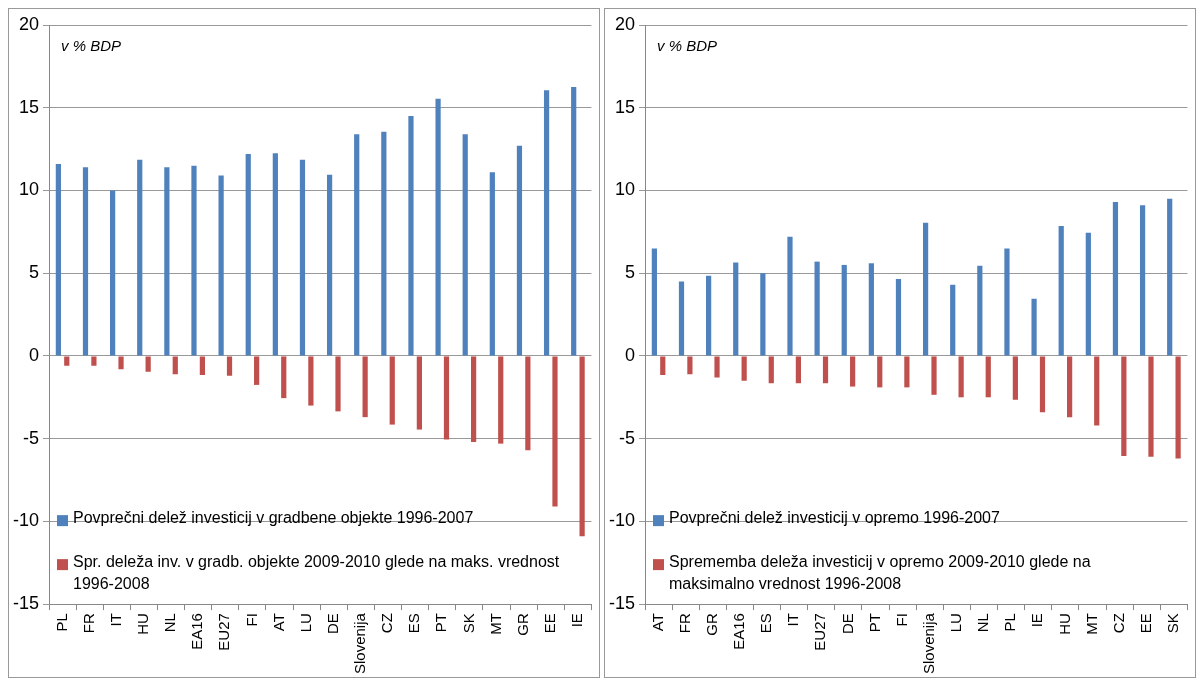  Describe the element at coordinates (387, 623) in the screenshot. I see `x-tick-label: CZ` at that location.